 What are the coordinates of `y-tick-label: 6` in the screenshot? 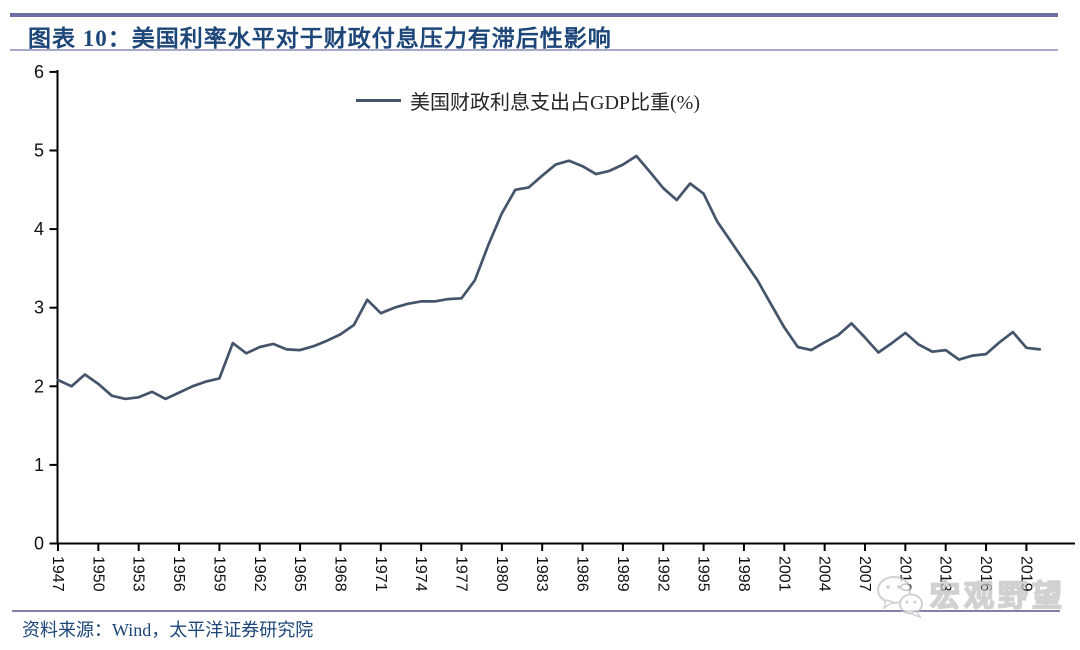 It's located at (39, 72).